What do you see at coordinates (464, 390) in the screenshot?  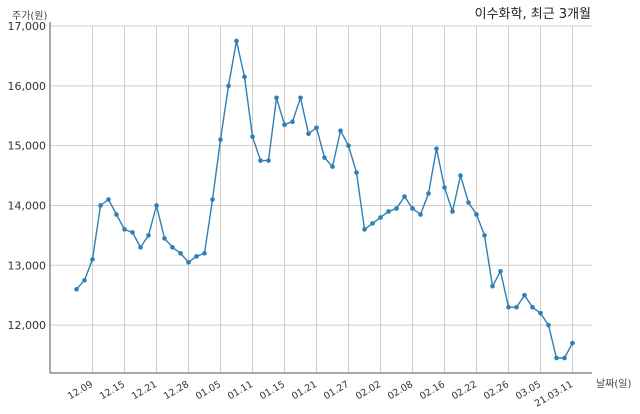 I see `x-tick-label: 02.22` at bounding box center [464, 390].